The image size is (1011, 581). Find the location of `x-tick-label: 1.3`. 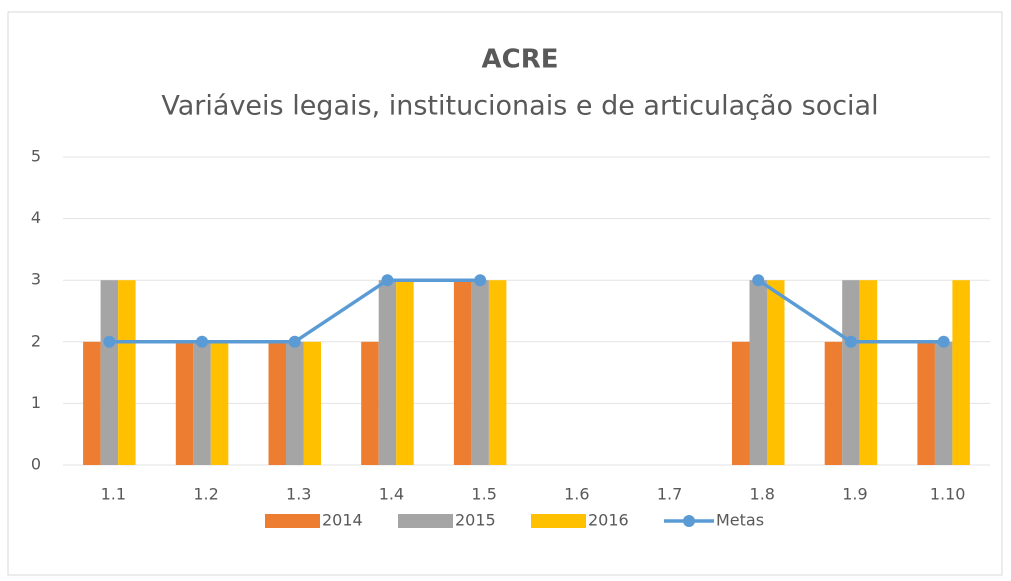

x-tick-label: 1.3 is located at coordinates (298, 494).